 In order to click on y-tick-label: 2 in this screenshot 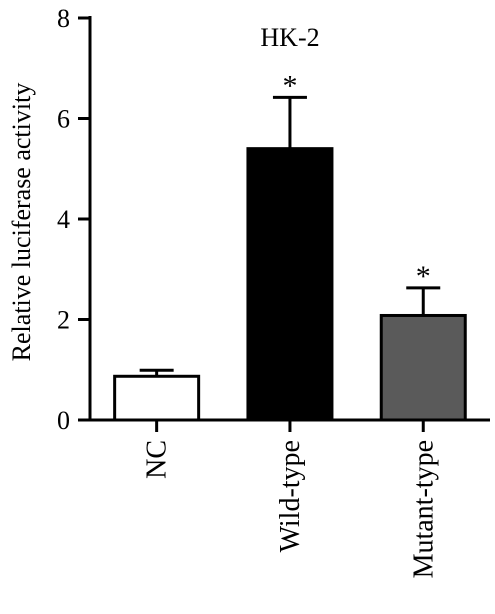, I will do `click(63, 320)`.